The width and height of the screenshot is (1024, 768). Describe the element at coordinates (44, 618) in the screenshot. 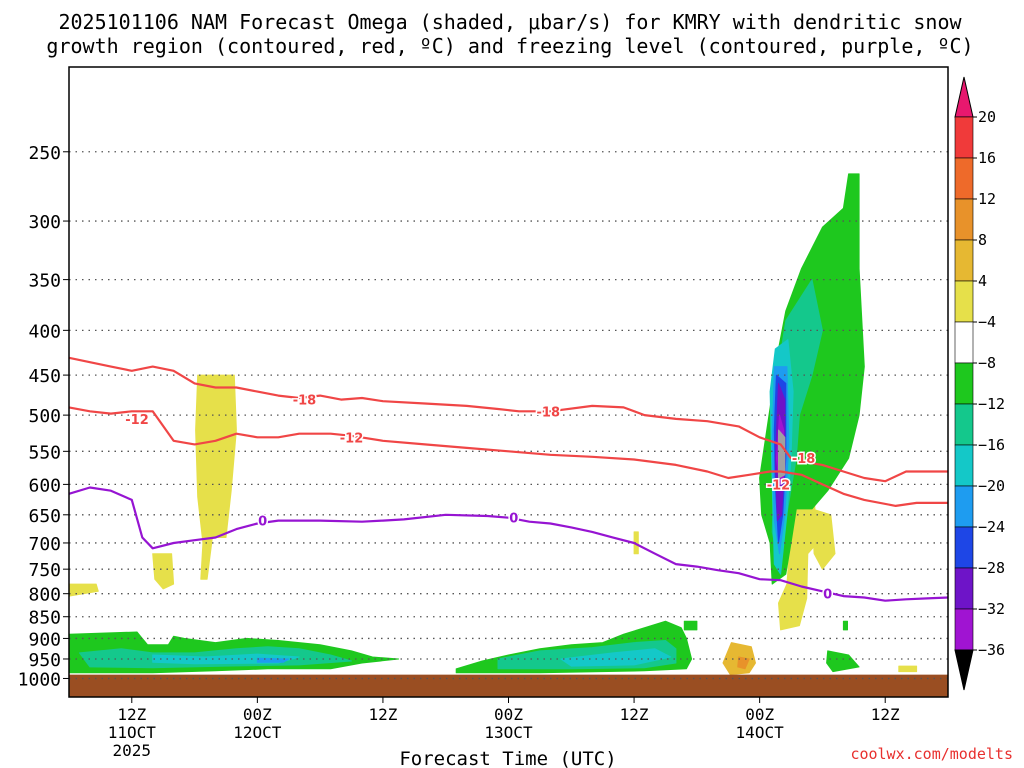

I see `y-tick-label: 850` at that location.